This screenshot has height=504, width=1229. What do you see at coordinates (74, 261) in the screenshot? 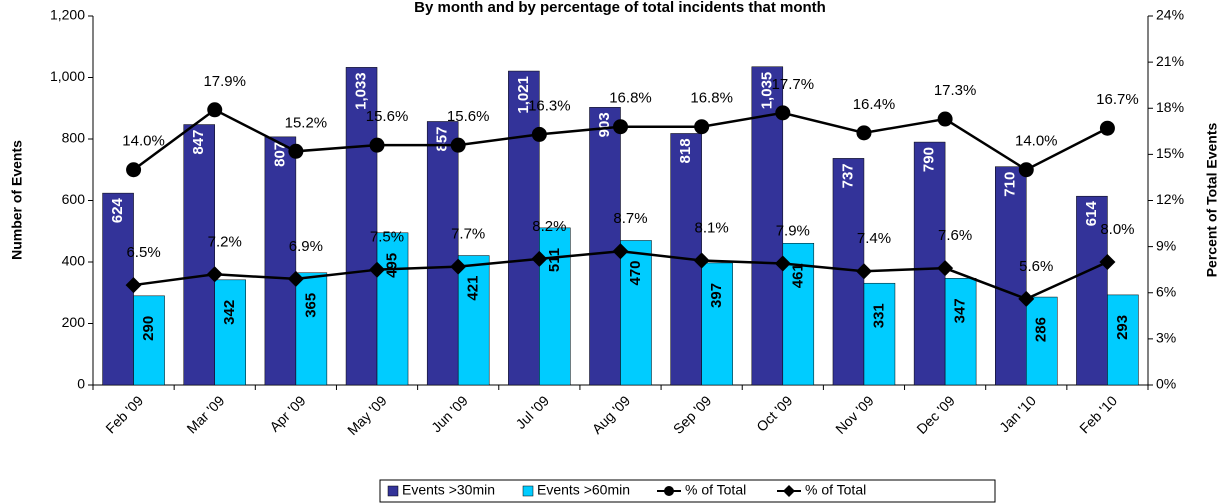
I see `y-tick-label: 400` at bounding box center [74, 261].